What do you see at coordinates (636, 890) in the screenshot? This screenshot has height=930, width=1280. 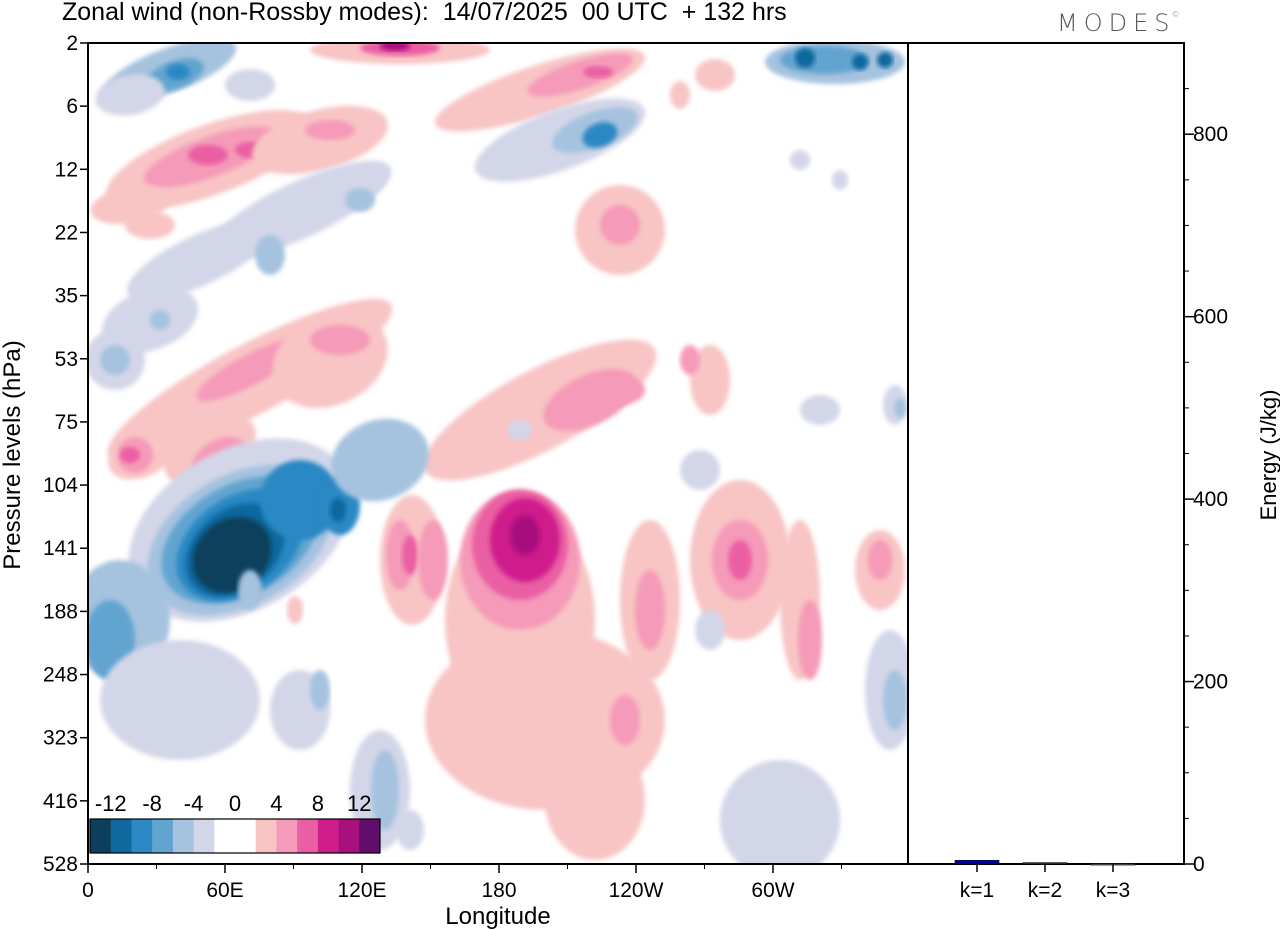 I see `x-tick-label: 120W` at bounding box center [636, 890].